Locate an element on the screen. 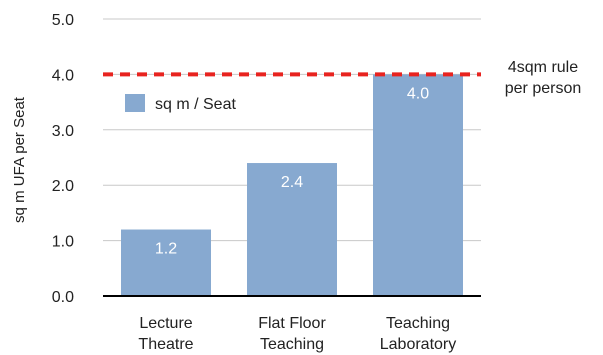  y-tick-labels: 0.0 1.0 2.0 3.0 4.0 5.0 is located at coordinates (63, 159).